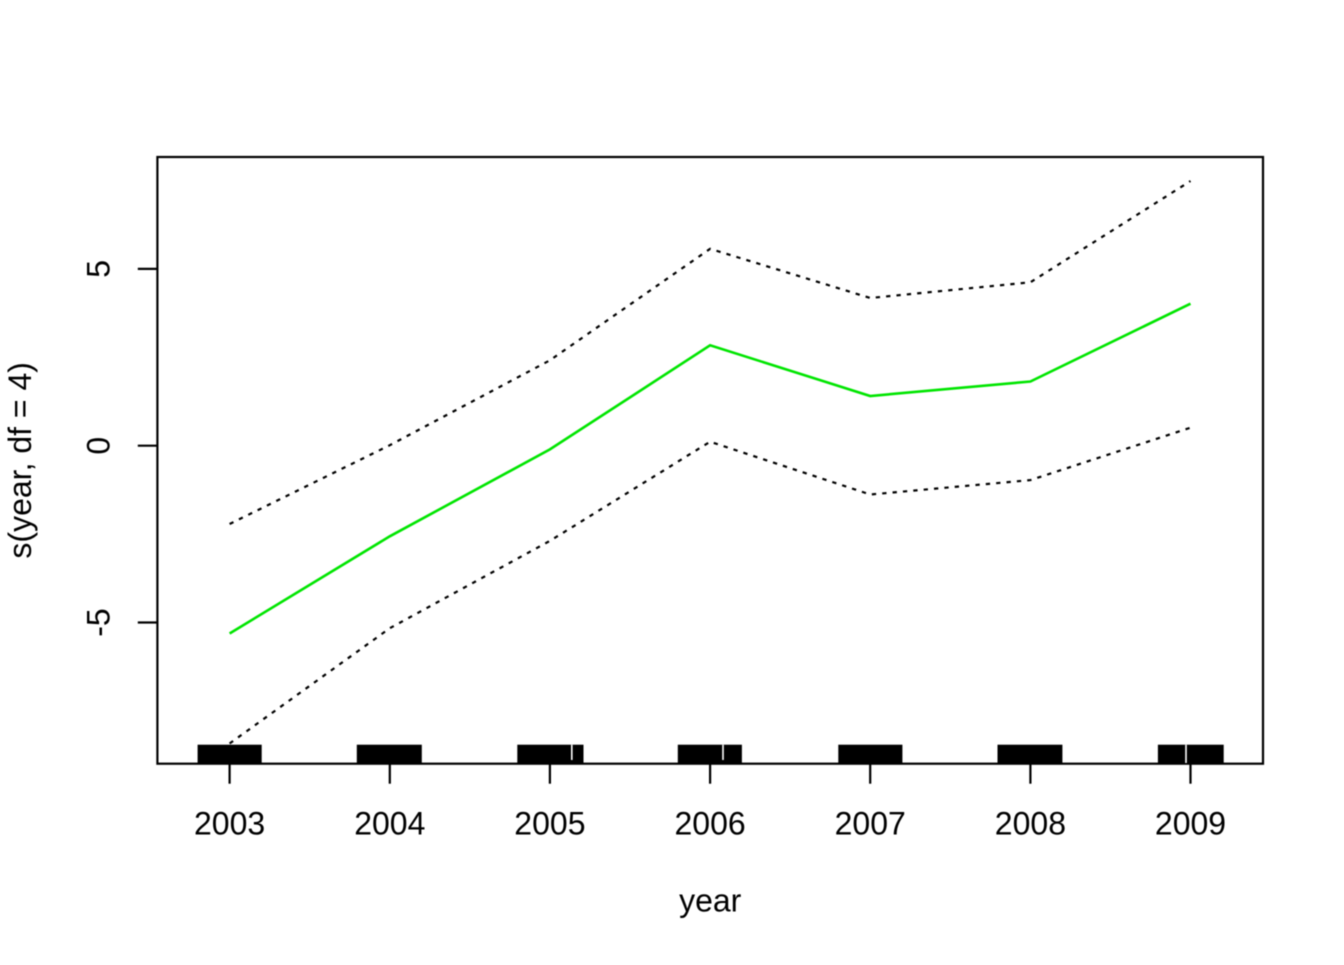 Image resolution: width=1344 pixels, height=965 pixels. What do you see at coordinates (1030, 824) in the screenshot?
I see `svg-text: 2008` at bounding box center [1030, 824].